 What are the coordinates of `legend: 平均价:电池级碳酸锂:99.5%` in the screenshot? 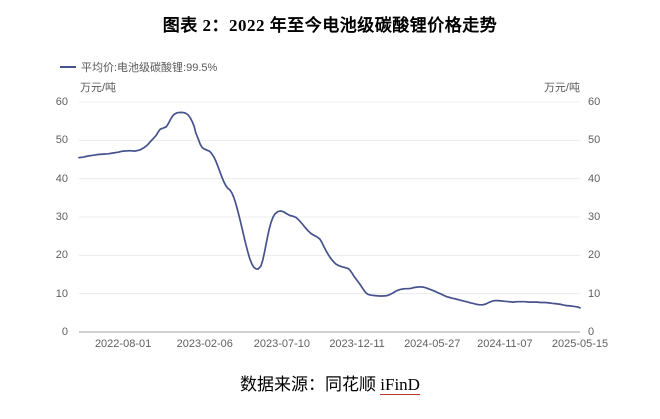 It's located at (138, 67).